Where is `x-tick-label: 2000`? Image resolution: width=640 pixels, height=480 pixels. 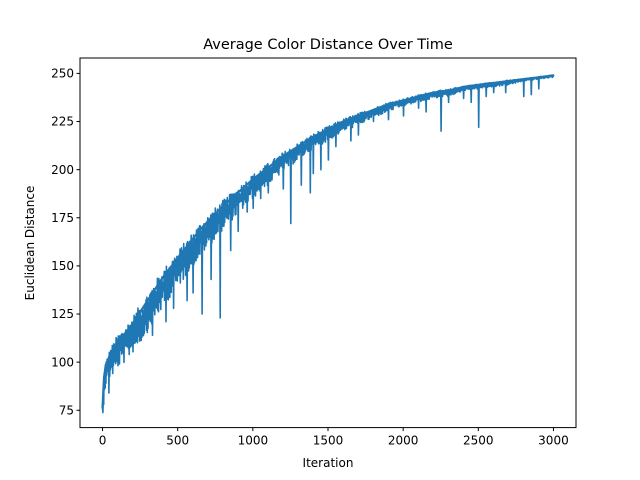
x-tick-label: 2000 is located at coordinates (403, 441).